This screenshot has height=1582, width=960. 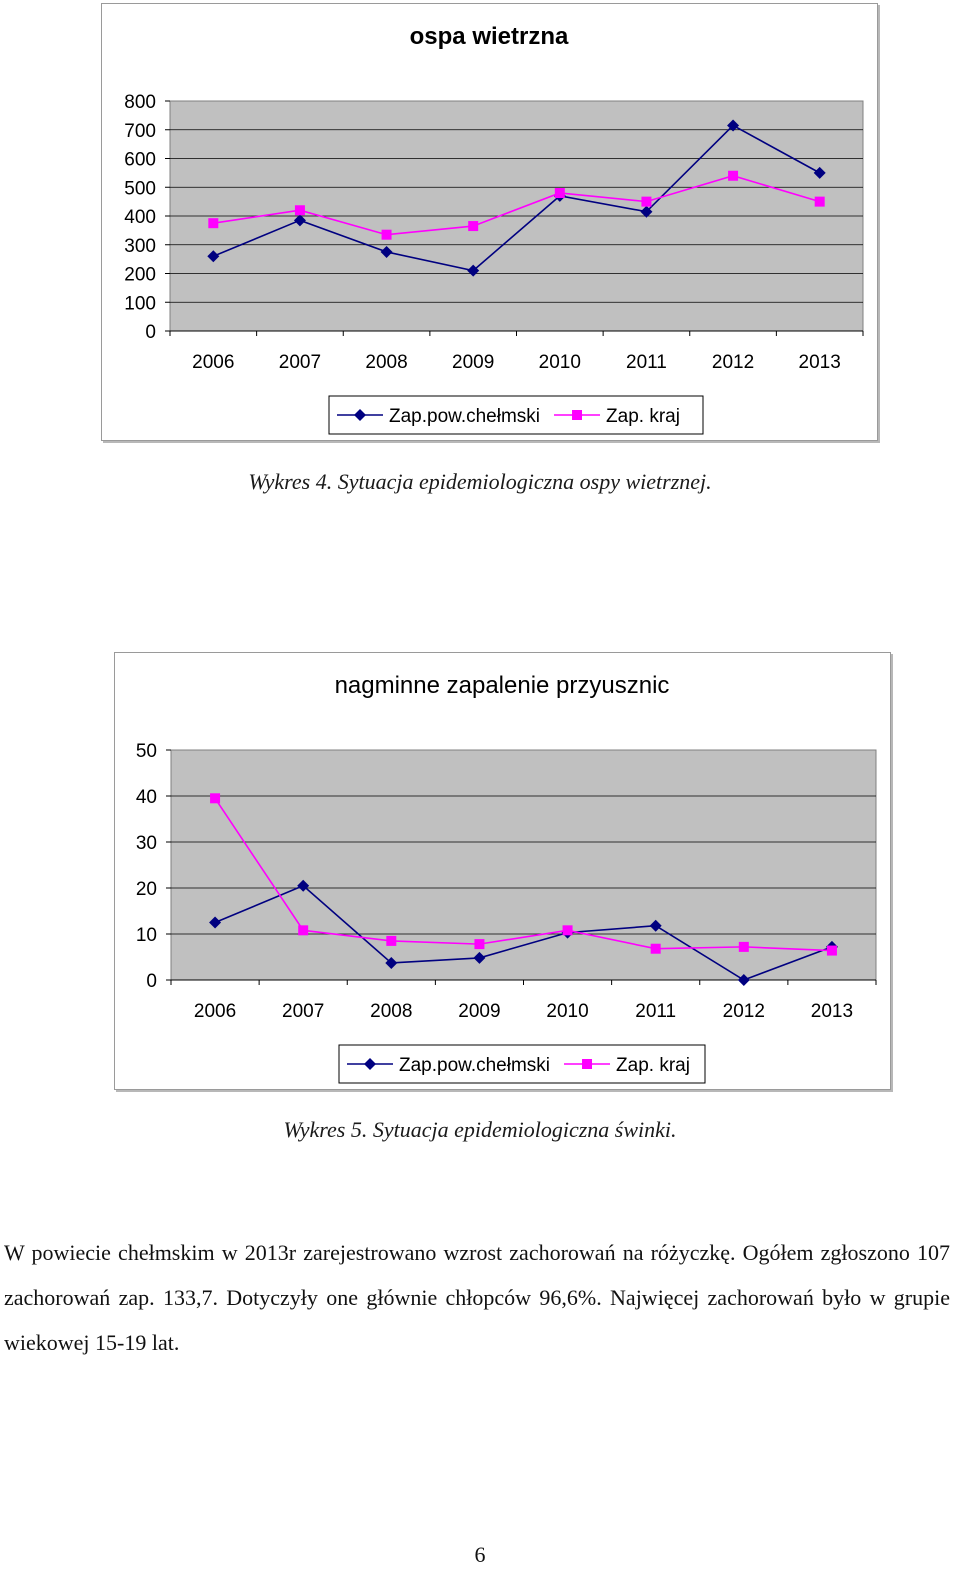 I want to click on chart-title: ospa wietrzna, so click(x=489, y=36).